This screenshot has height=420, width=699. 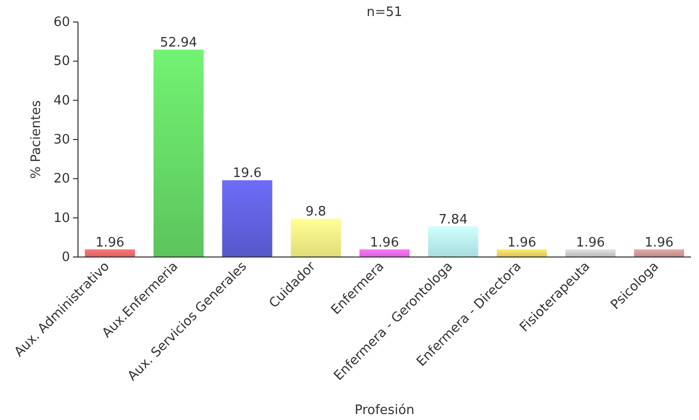 I want to click on data-label: 7.84, so click(x=453, y=220).